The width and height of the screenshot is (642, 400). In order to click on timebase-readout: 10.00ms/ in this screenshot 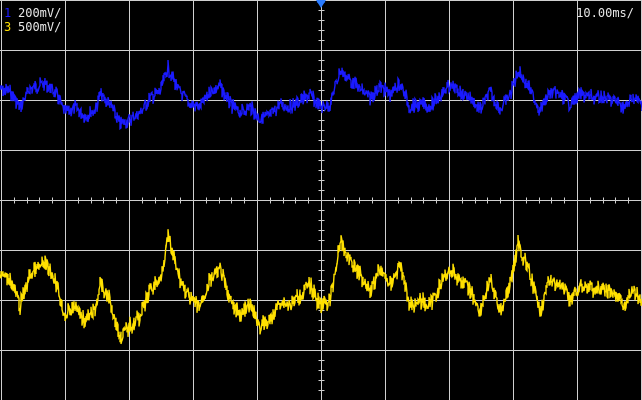, I will do `click(605, 13)`.